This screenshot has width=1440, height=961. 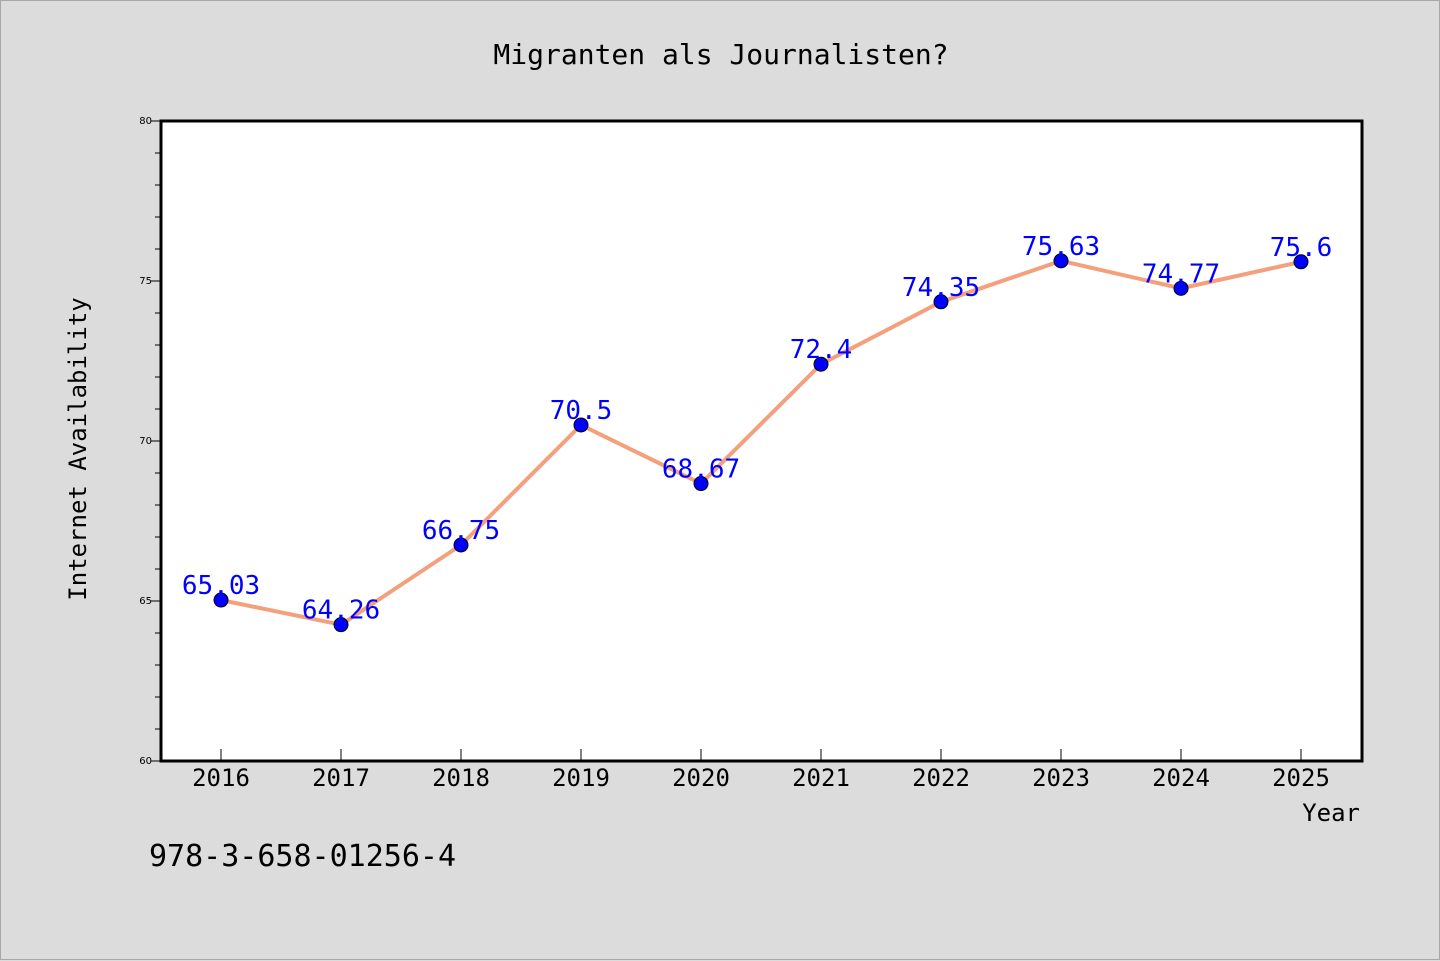 What do you see at coordinates (821, 350) in the screenshot?
I see `data-label: 72.4` at bounding box center [821, 350].